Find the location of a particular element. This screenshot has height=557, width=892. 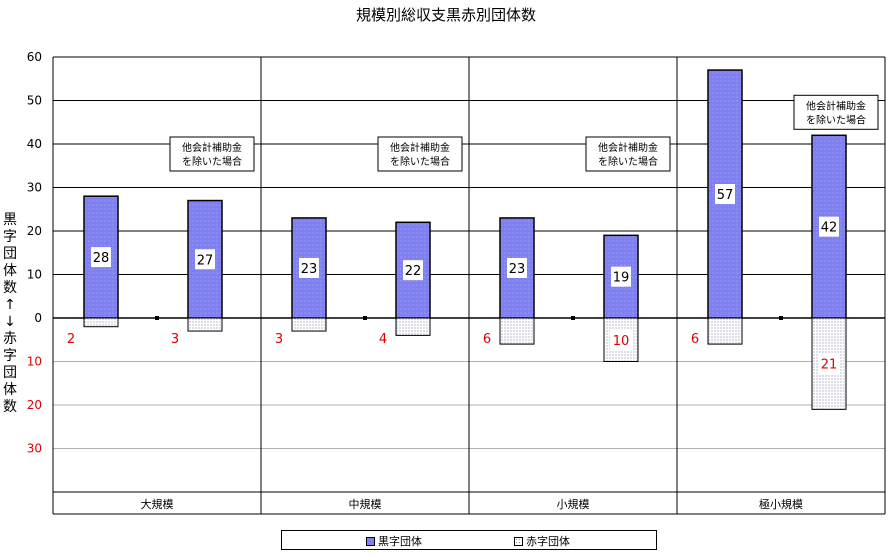

y-axis-label-char: 黒 is located at coordinates (10, 220).